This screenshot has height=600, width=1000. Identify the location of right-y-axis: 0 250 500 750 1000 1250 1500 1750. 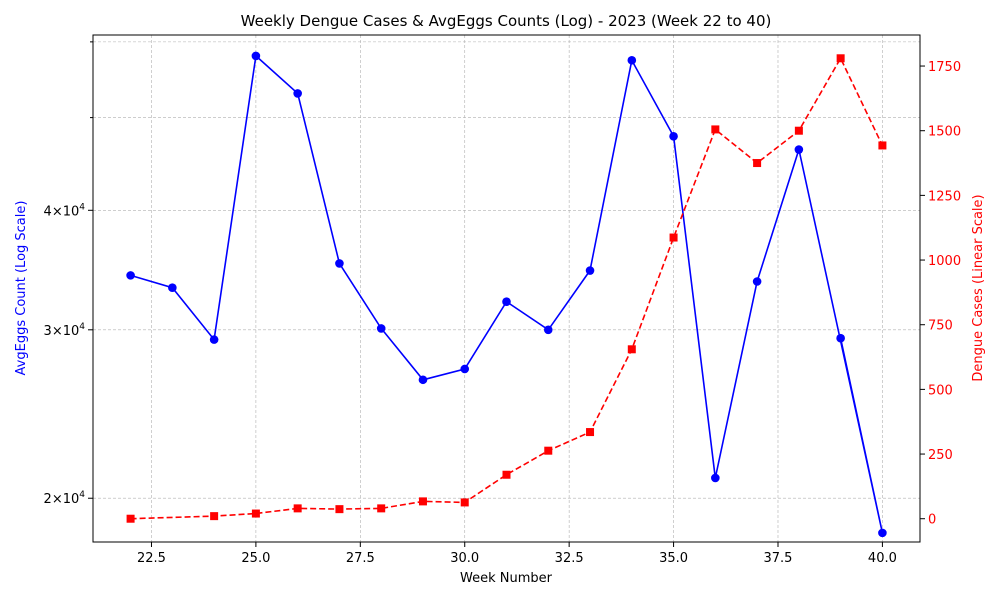
(940, 294).